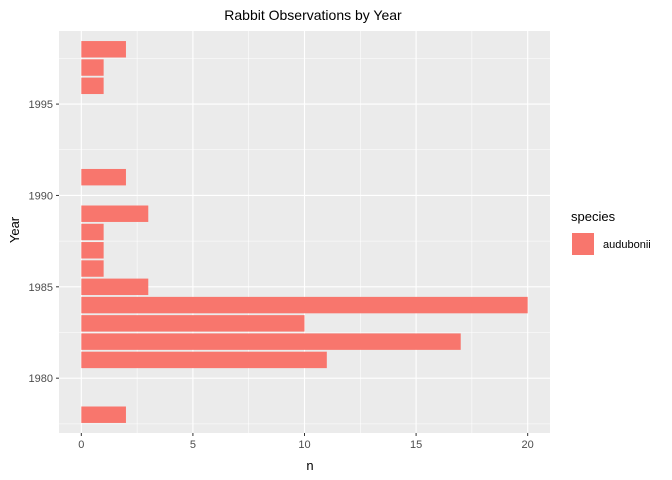 The height and width of the screenshot is (480, 672). What do you see at coordinates (611, 232) in the screenshot?
I see `legend: species audubonii` at bounding box center [611, 232].